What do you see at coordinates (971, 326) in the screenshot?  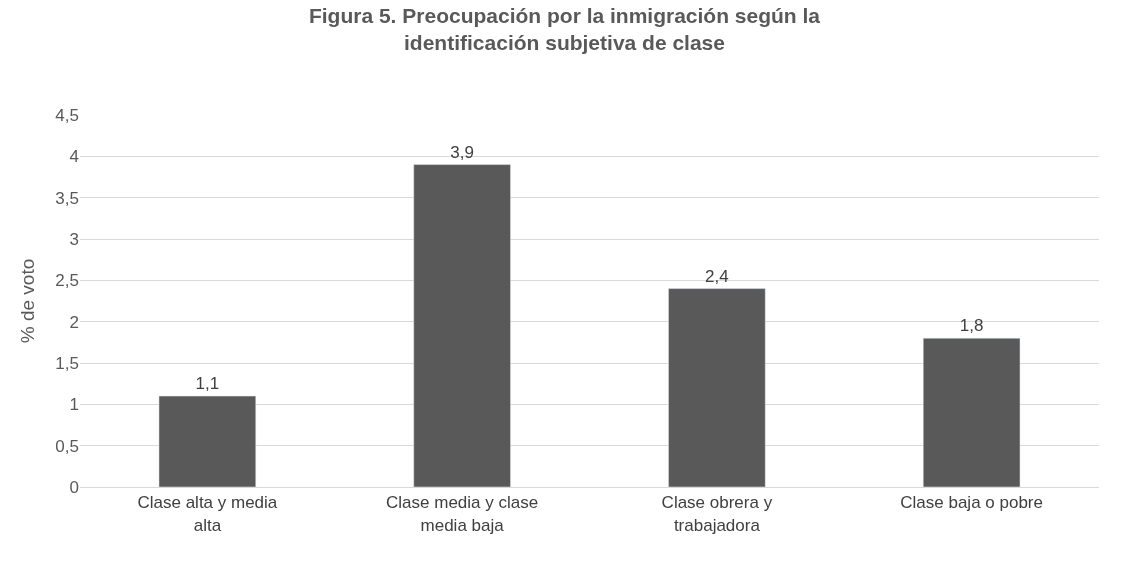 I see `data-label: 1,8` at bounding box center [971, 326].